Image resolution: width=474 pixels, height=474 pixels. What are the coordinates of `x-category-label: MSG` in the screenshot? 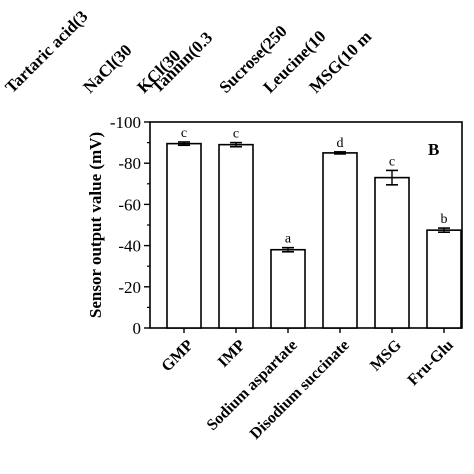 It's located at (386, 355).